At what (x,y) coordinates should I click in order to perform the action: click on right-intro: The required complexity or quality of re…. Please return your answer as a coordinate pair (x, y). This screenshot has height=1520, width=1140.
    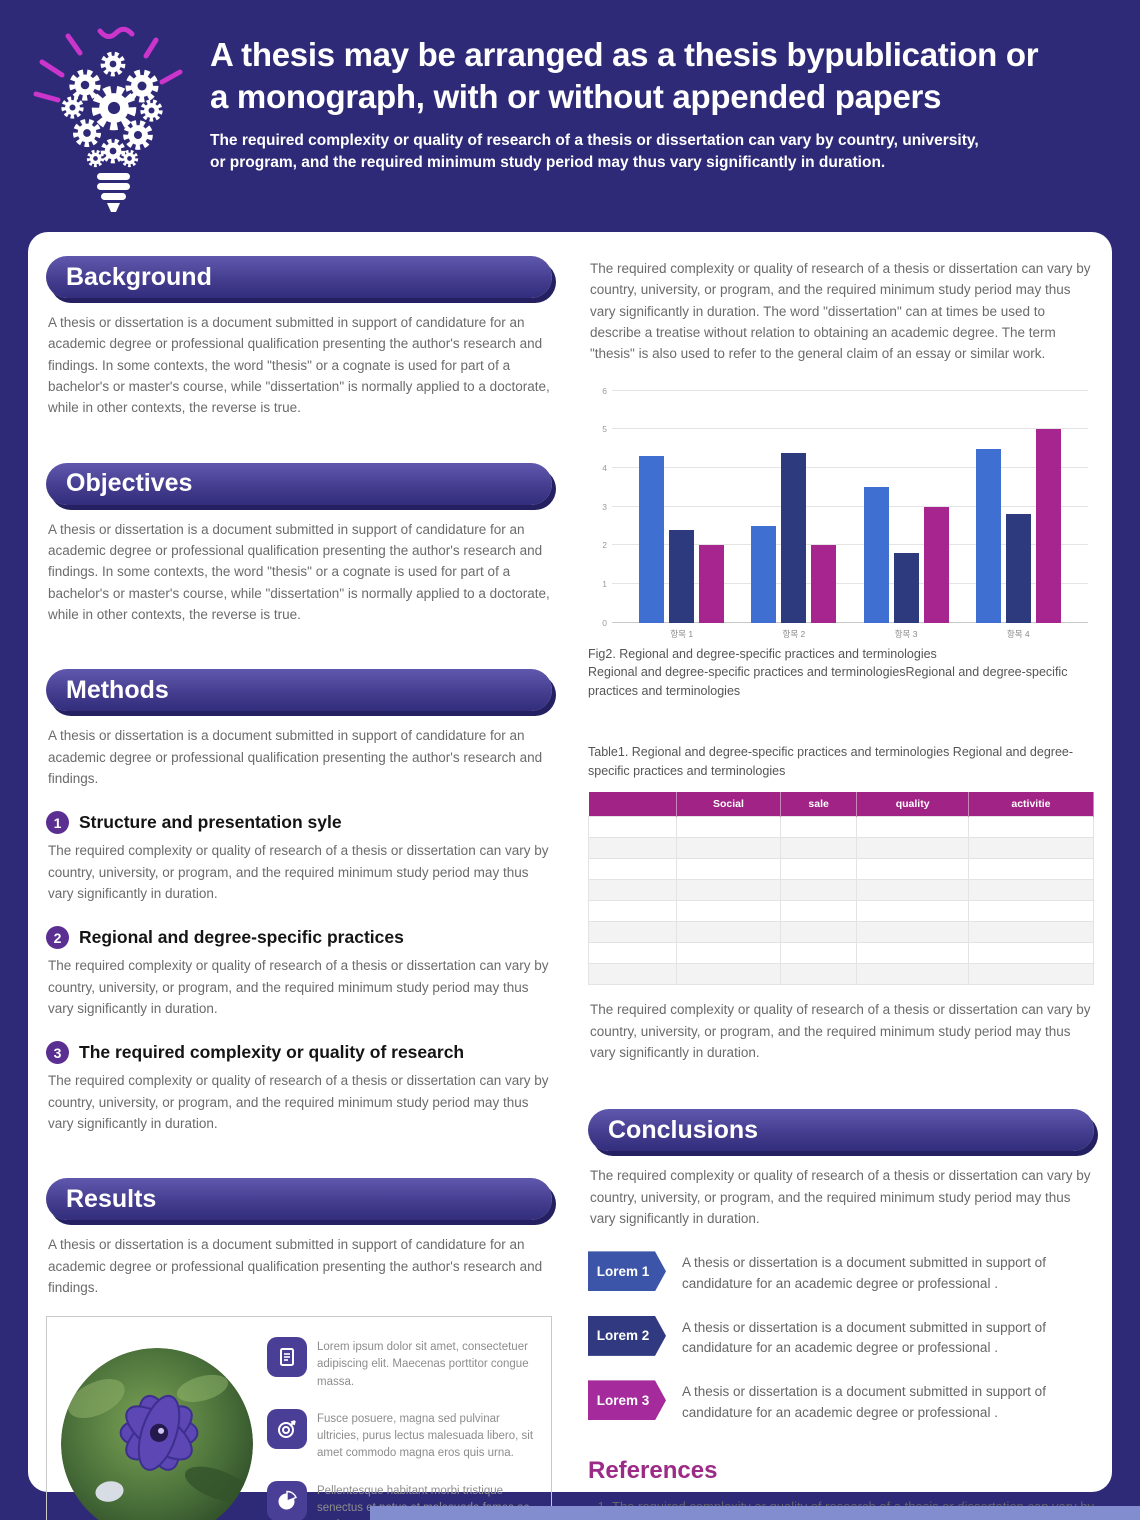
    Looking at the image, I should click on (840, 311).